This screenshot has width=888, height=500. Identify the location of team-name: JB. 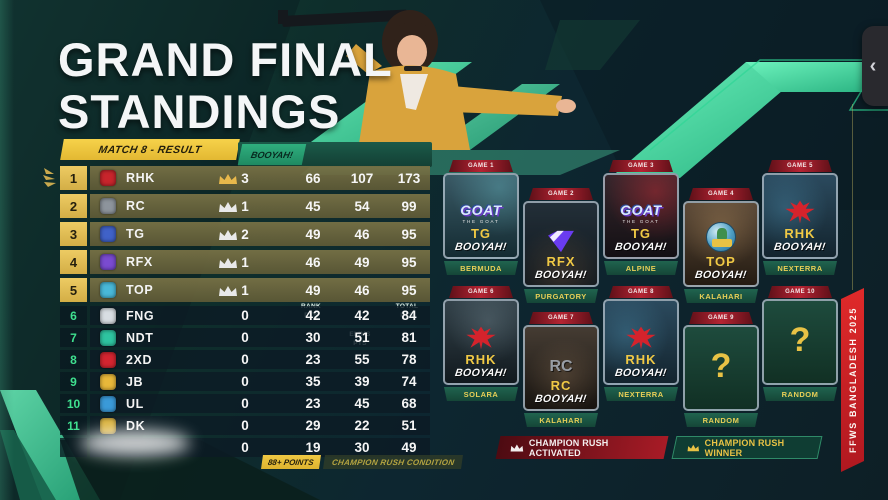
(135, 381).